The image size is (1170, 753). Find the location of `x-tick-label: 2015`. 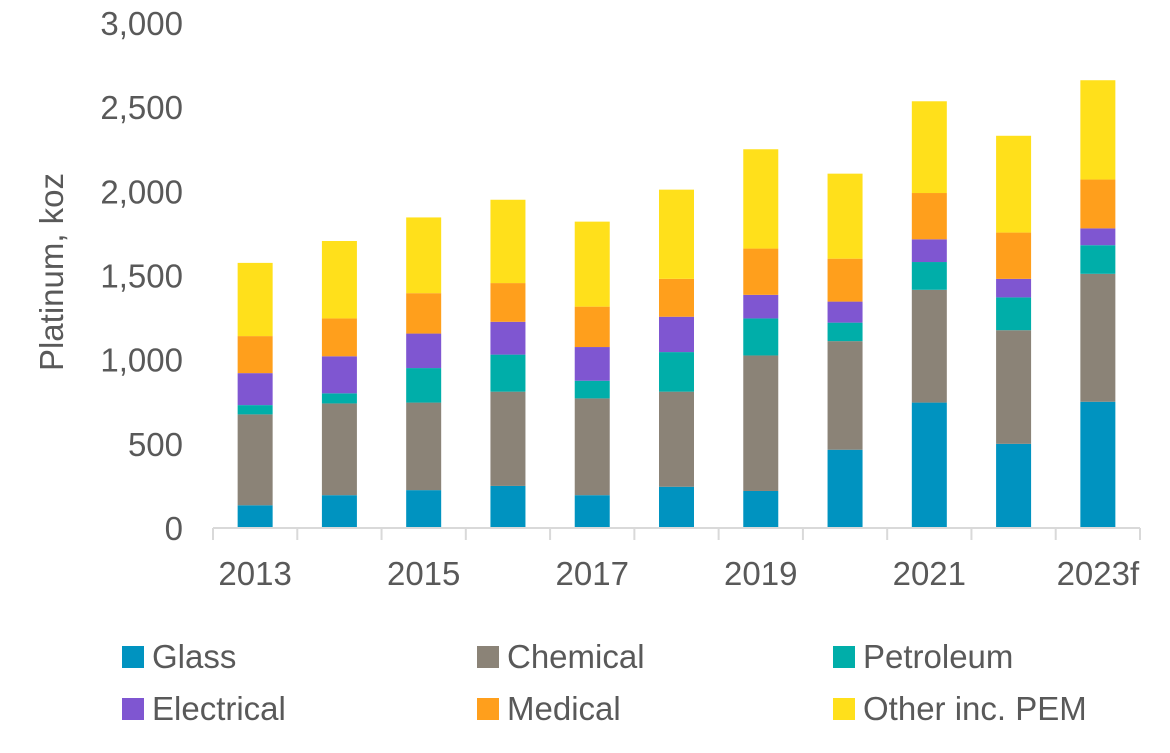

x-tick-label: 2015 is located at coordinates (423, 573).